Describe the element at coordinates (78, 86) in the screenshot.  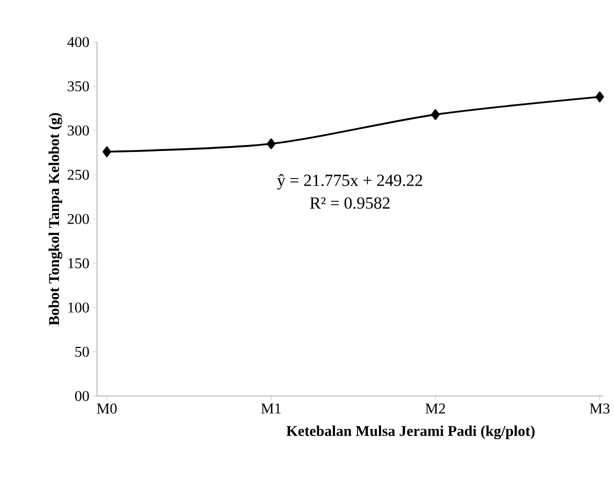
I see `y-tick-label: 350` at that location.